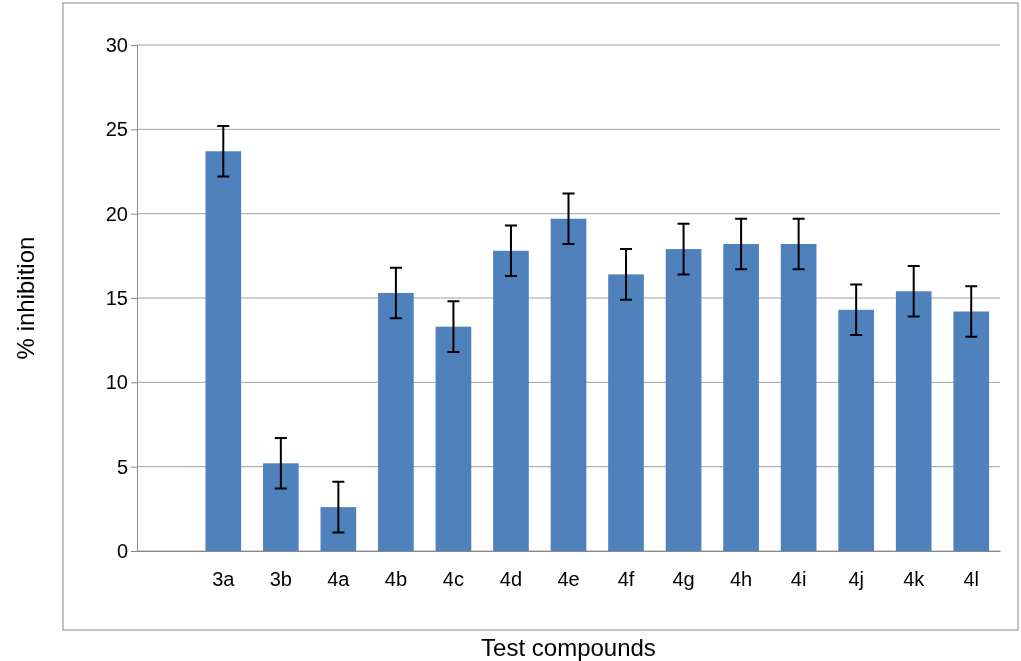 This screenshot has height=661, width=1021. Describe the element at coordinates (116, 129) in the screenshot. I see `y-tick-label: 25` at that location.